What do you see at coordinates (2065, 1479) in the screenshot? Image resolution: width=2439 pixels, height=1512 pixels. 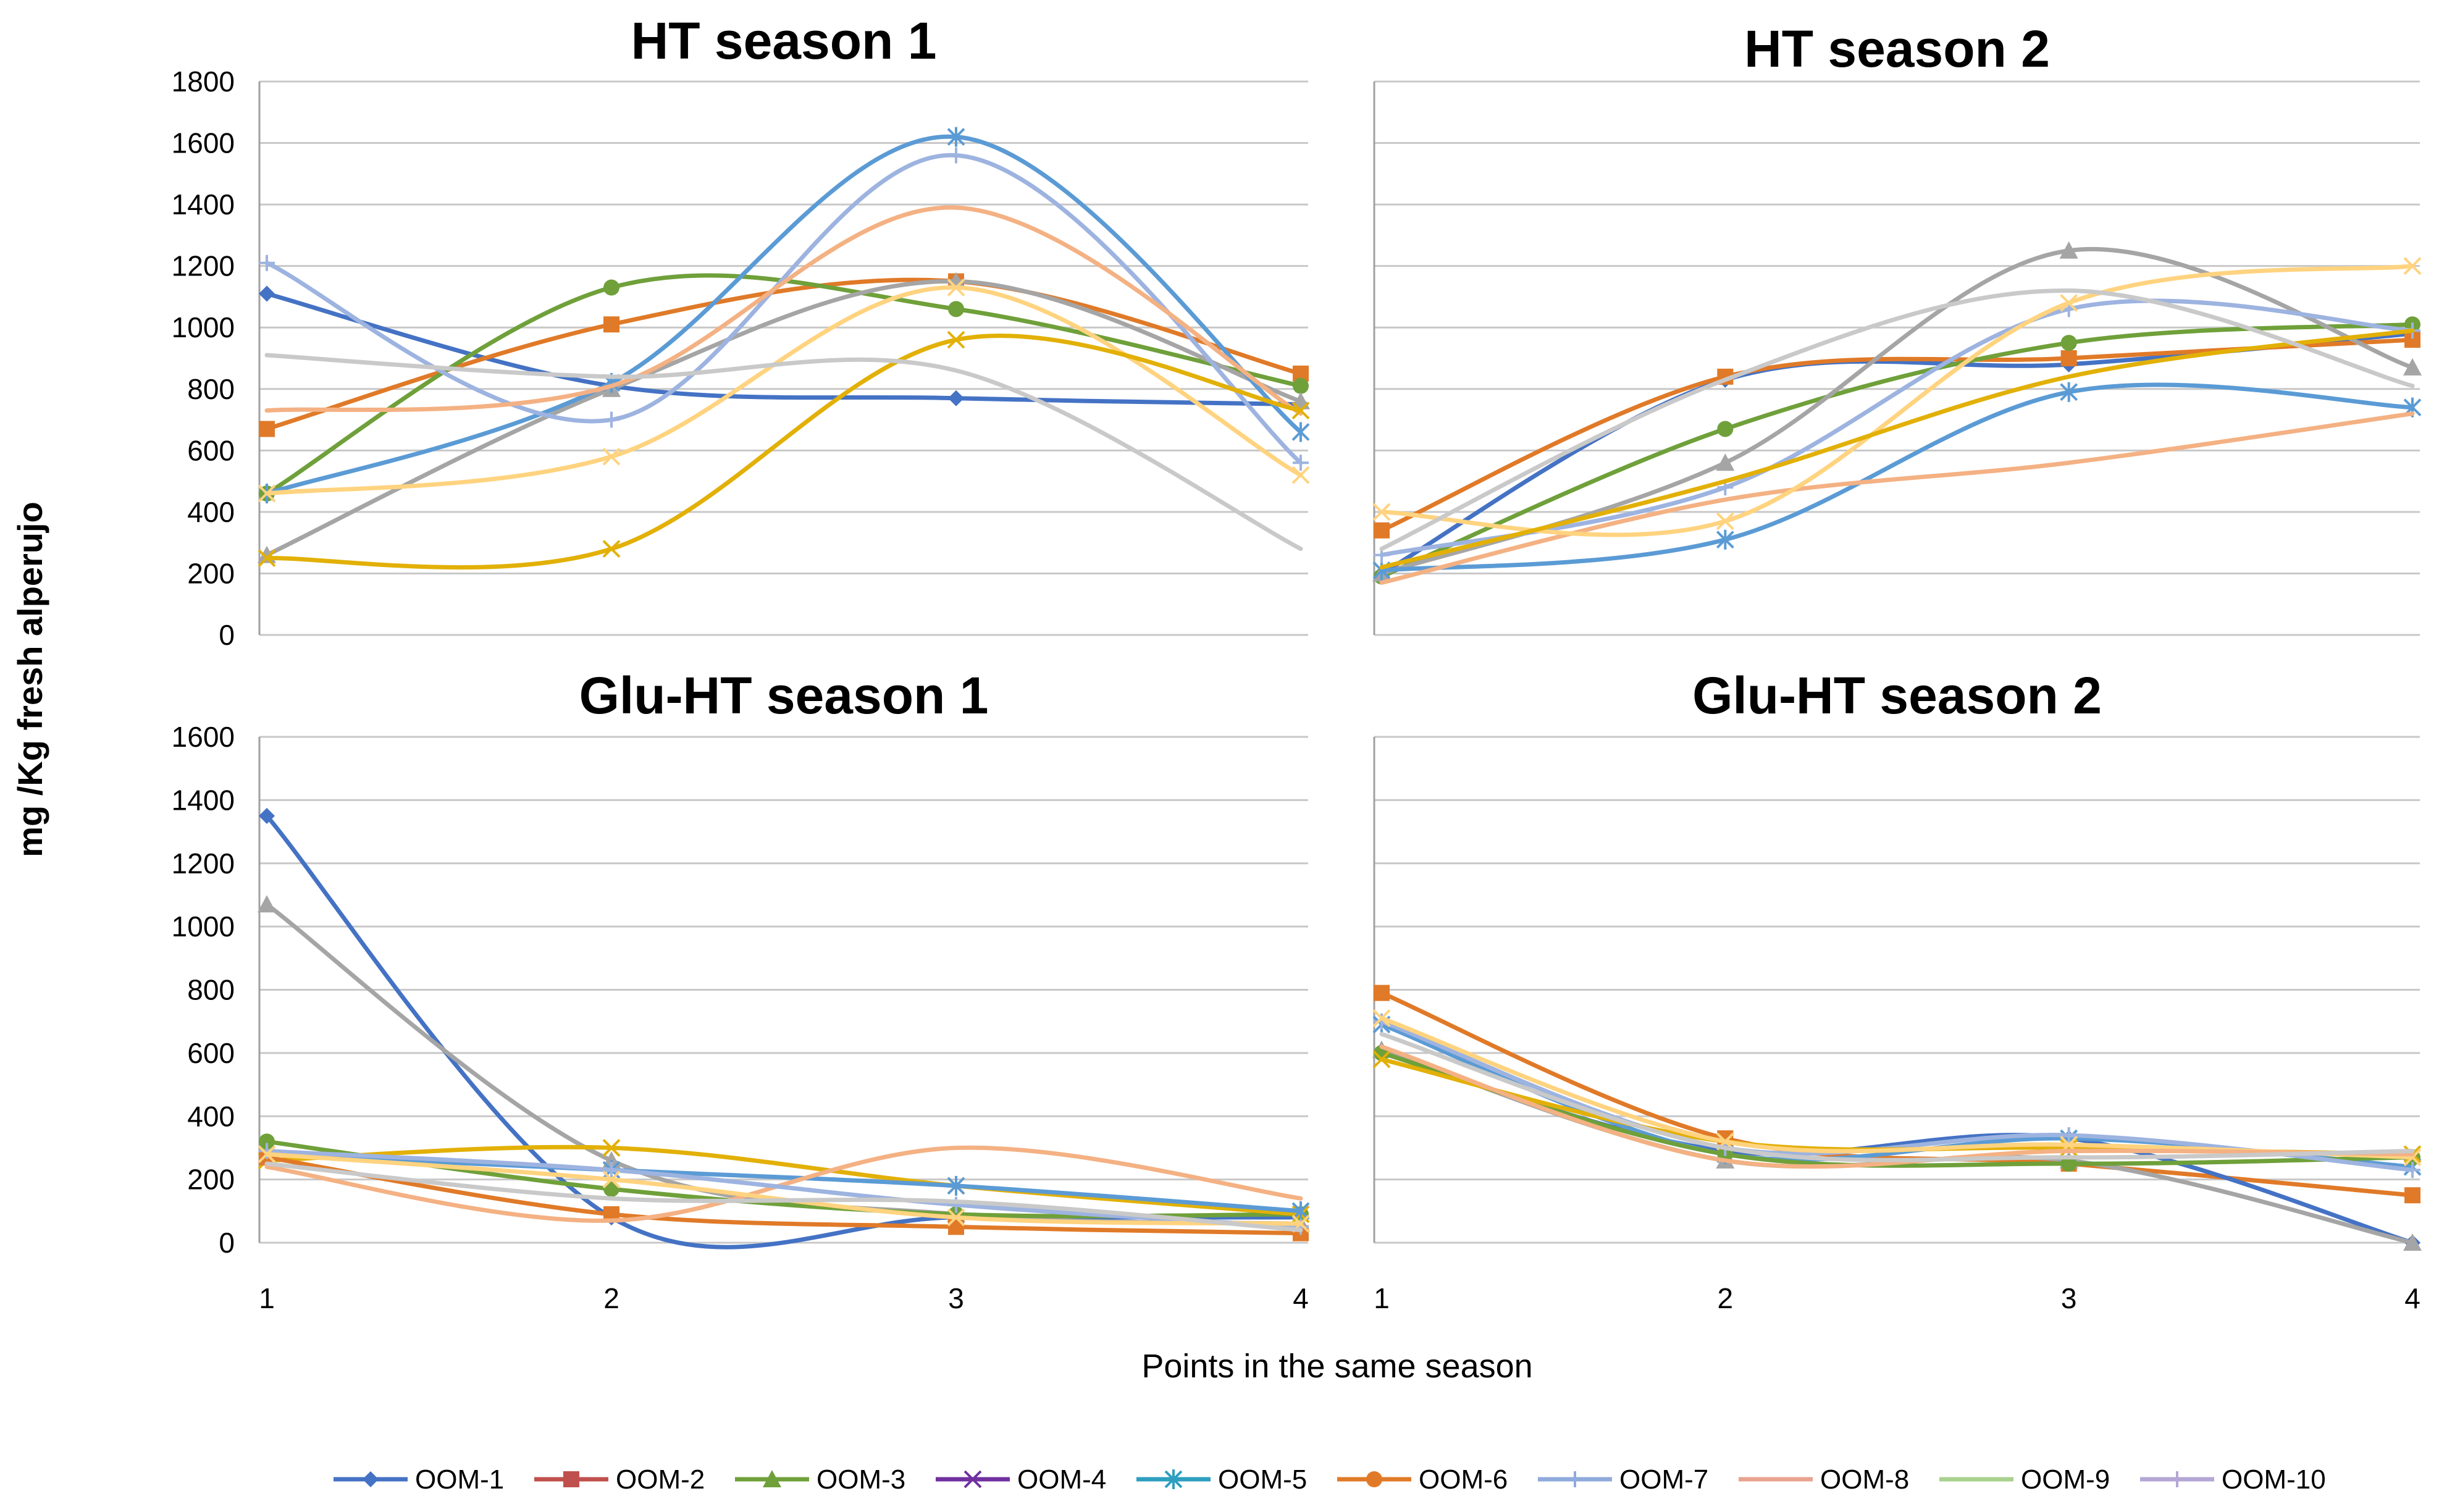 I see `legend-label: OOM-9` at bounding box center [2065, 1479].